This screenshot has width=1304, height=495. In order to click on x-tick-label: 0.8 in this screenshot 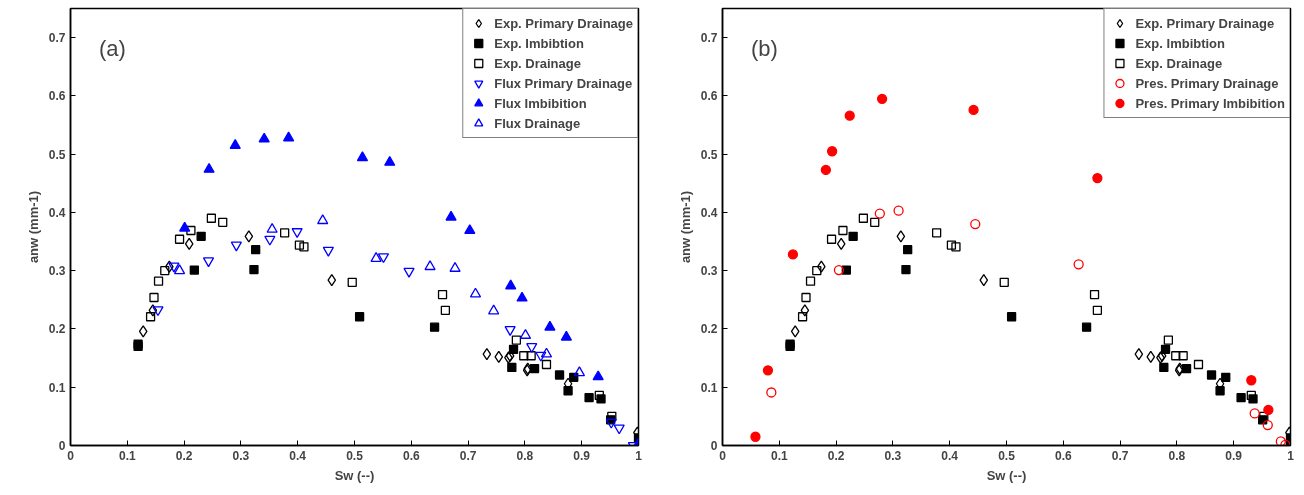, I will do `click(1177, 455)`.